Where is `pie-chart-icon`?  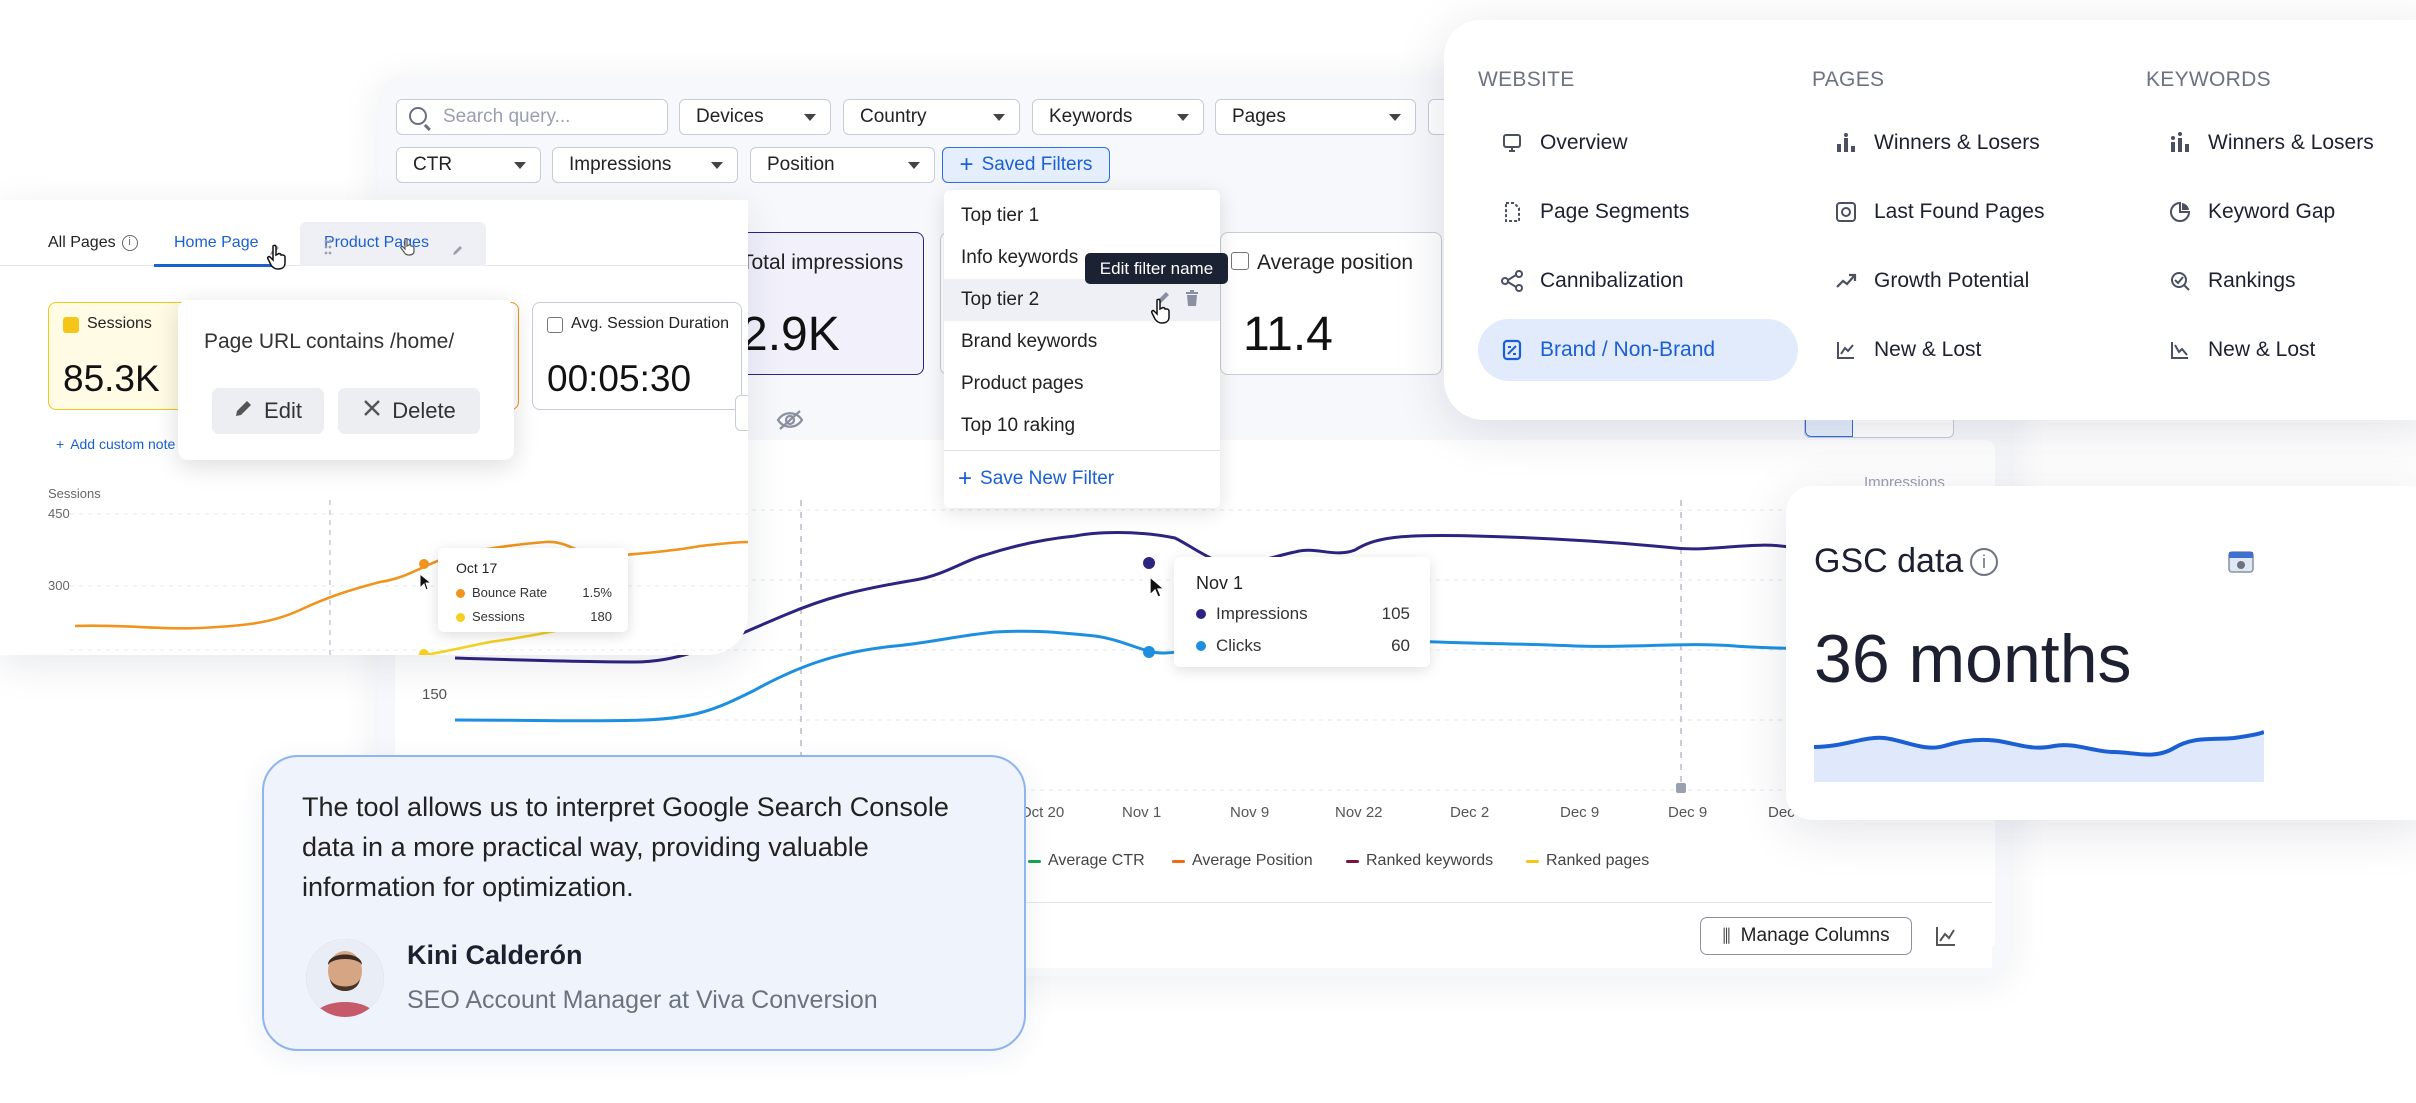 pie-chart-icon is located at coordinates (2180, 212).